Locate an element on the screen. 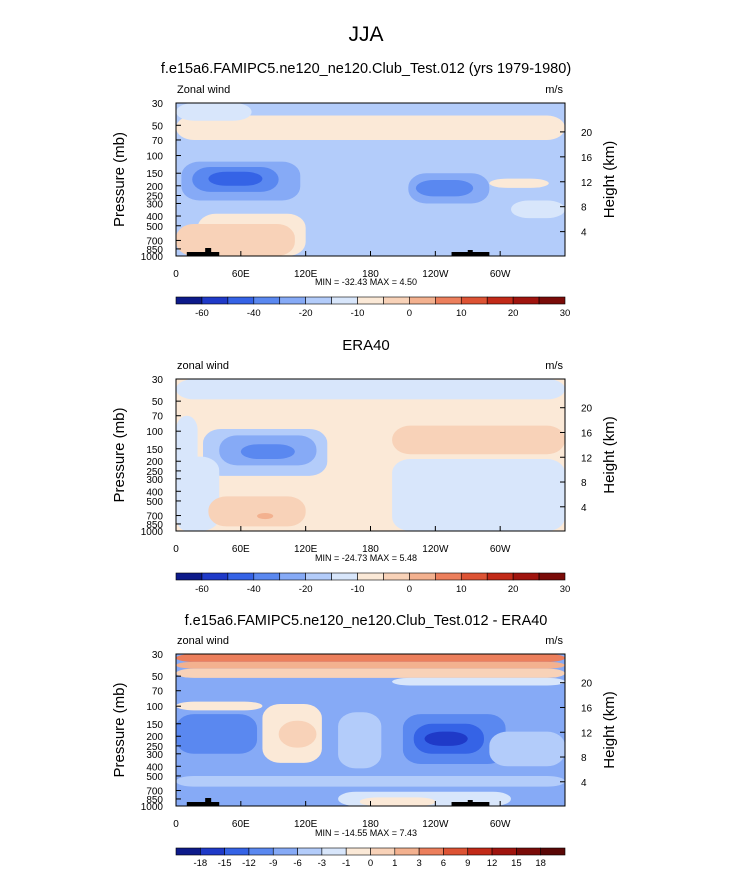 The height and width of the screenshot is (871, 733). y2-axis-label: Height (km) is located at coordinates (609, 180).